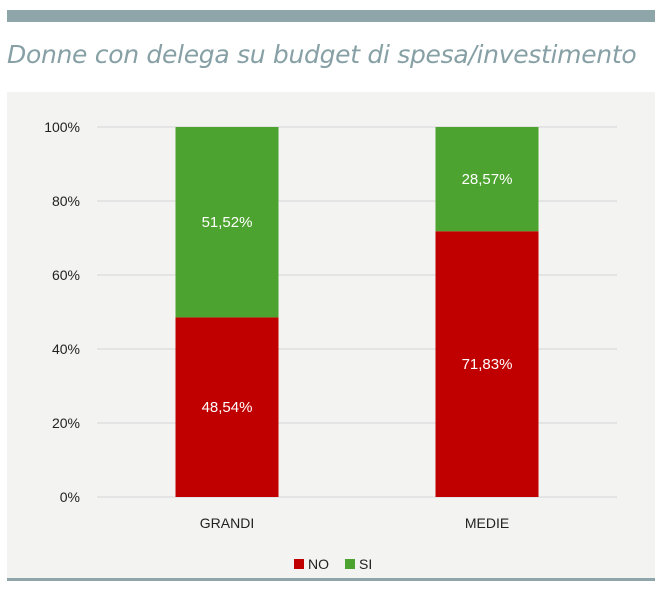 The height and width of the screenshot is (591, 668). What do you see at coordinates (66, 423) in the screenshot?
I see `y-tick-label: 20%` at bounding box center [66, 423].